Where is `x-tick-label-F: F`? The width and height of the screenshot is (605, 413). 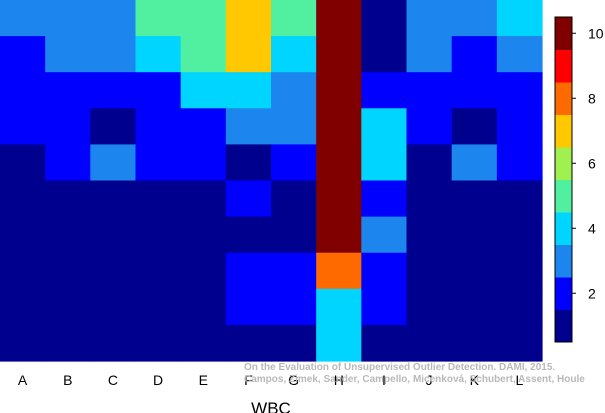
x-tick-label-F: F is located at coordinates (248, 380).